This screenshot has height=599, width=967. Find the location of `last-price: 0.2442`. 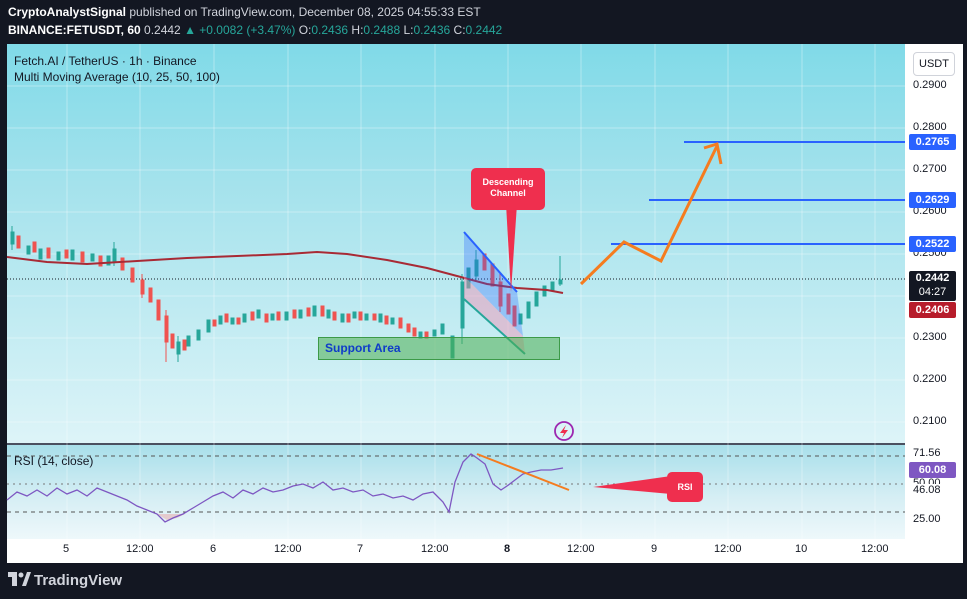

last-price: 0.2442 is located at coordinates (162, 30).